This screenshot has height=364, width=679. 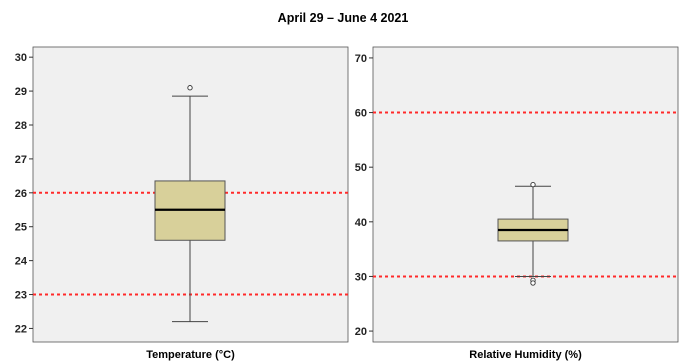 I want to click on y-tick-label: 26, so click(x=21, y=194).